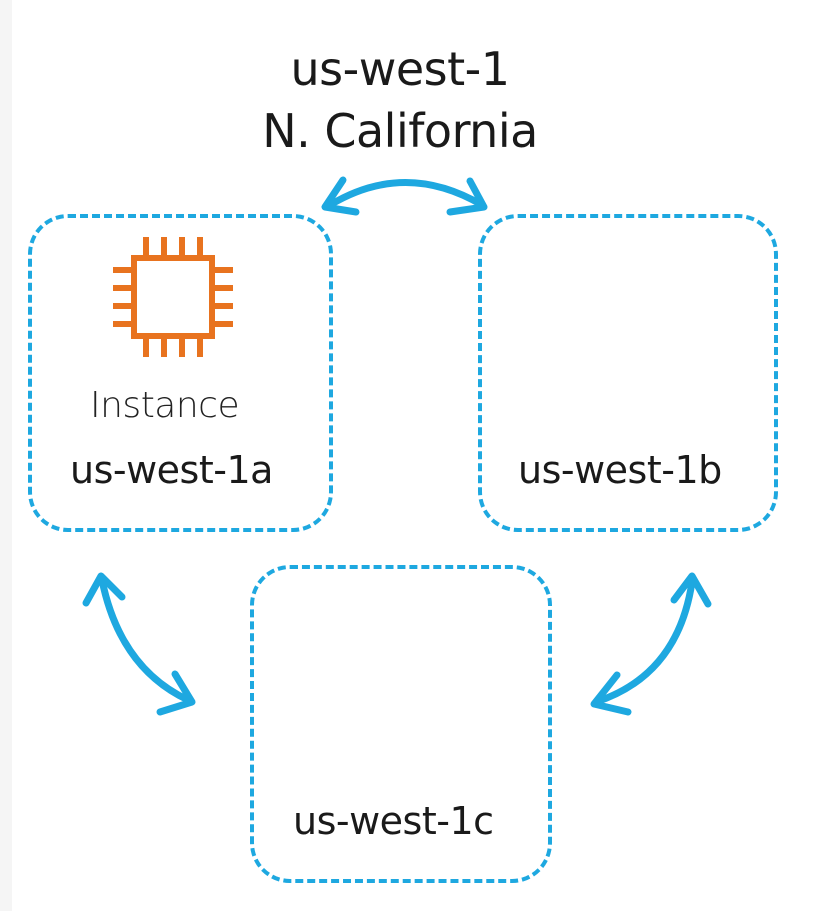  What do you see at coordinates (620, 470) in the screenshot?
I see `zone-b-label: us-west-1b` at bounding box center [620, 470].